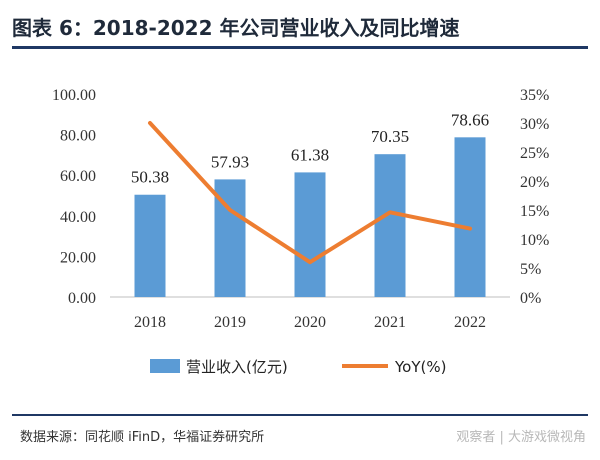  I want to click on x-axis-ticks: 2018 2019 2020 2021 2022, so click(310, 322).